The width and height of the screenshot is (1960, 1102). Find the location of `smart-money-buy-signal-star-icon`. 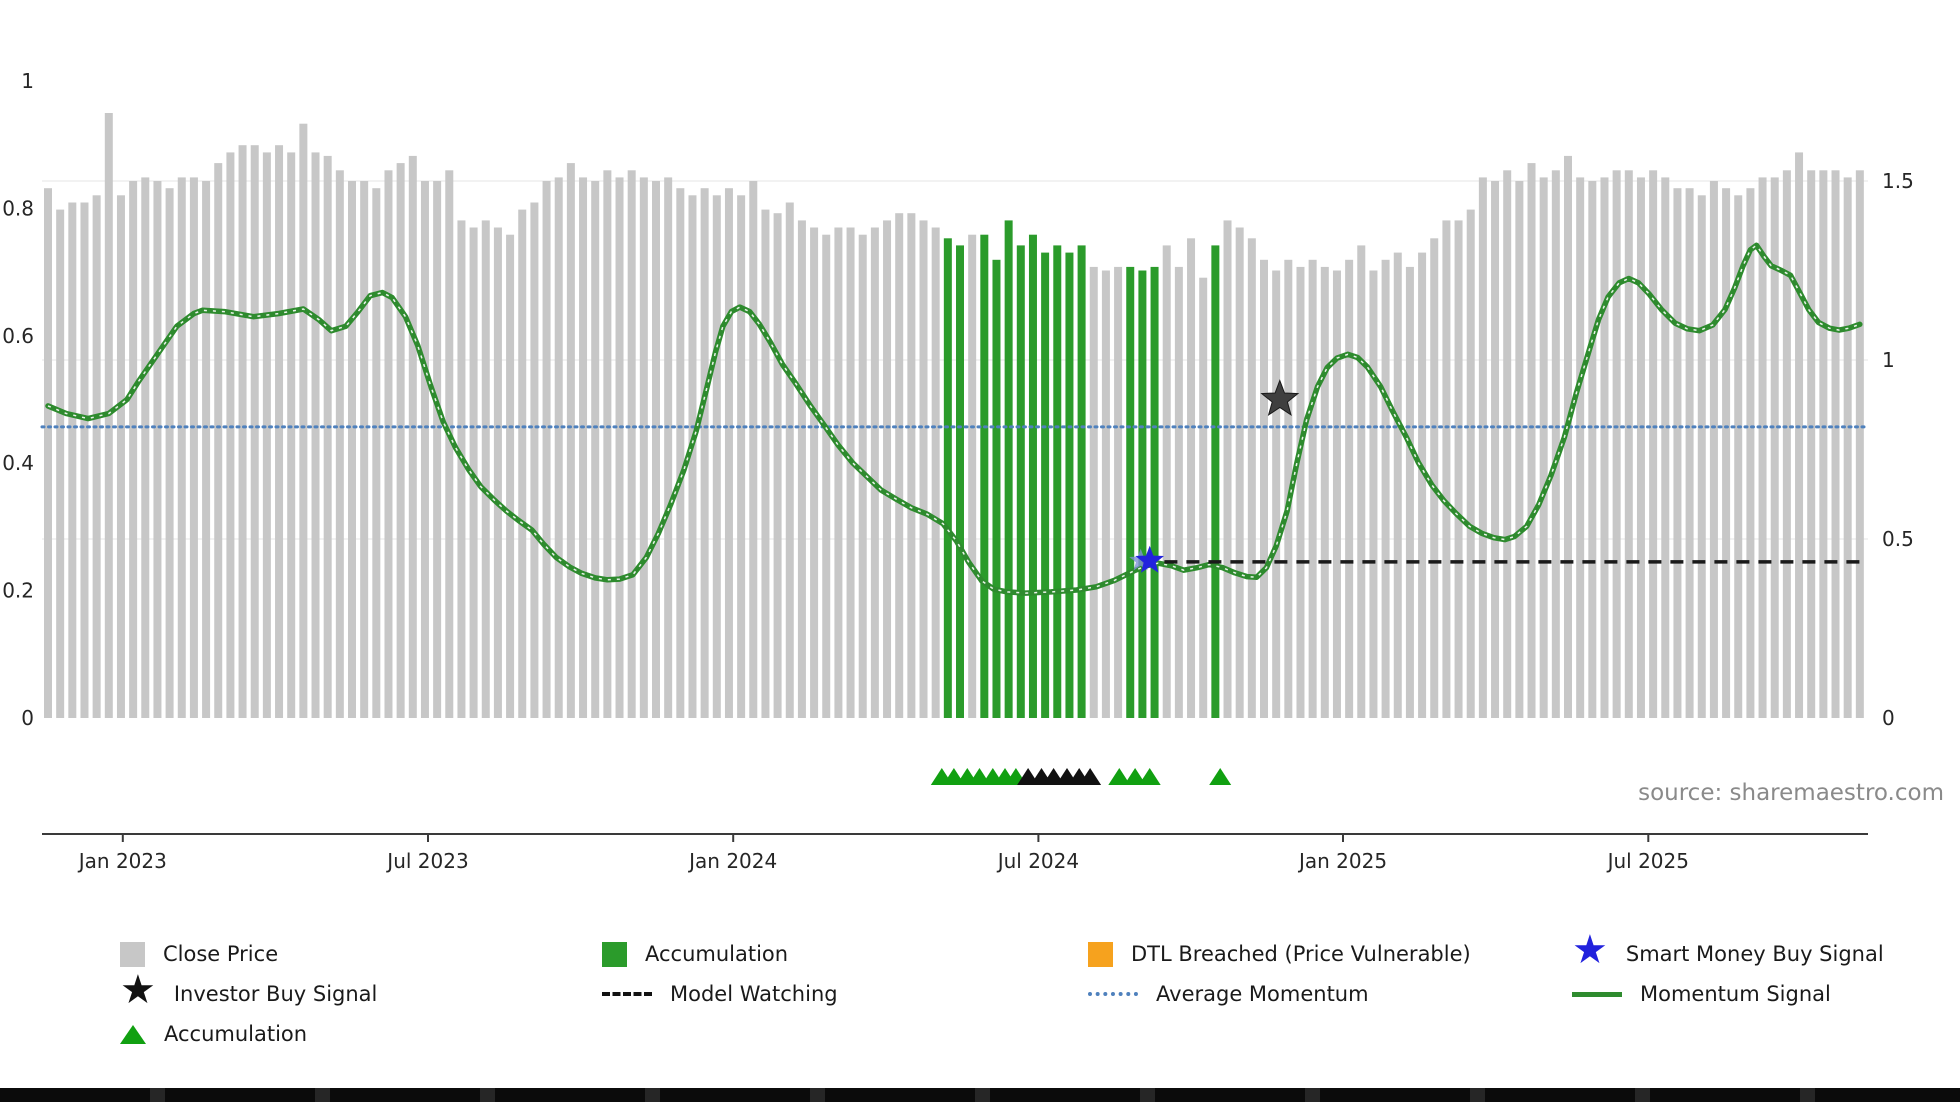

smart-money-buy-signal-star-icon is located at coordinates (1149, 559).